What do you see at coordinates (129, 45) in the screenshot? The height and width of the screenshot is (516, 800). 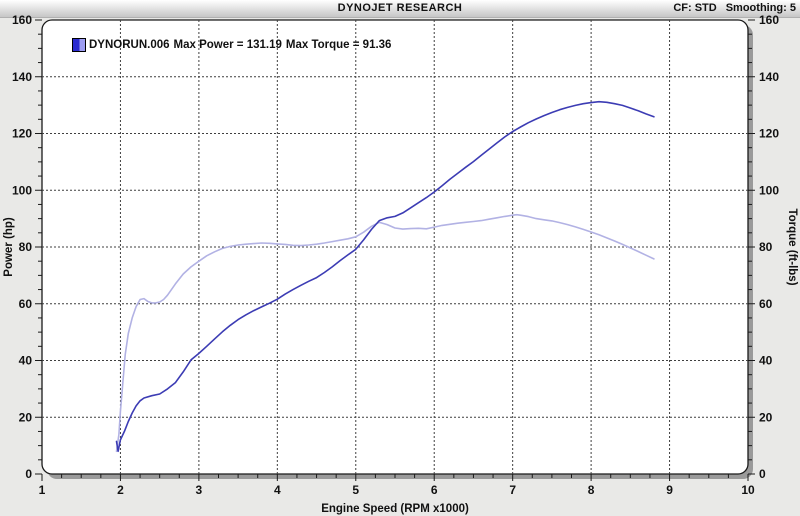 I see `run-name: DYNORUN.006` at bounding box center [129, 45].